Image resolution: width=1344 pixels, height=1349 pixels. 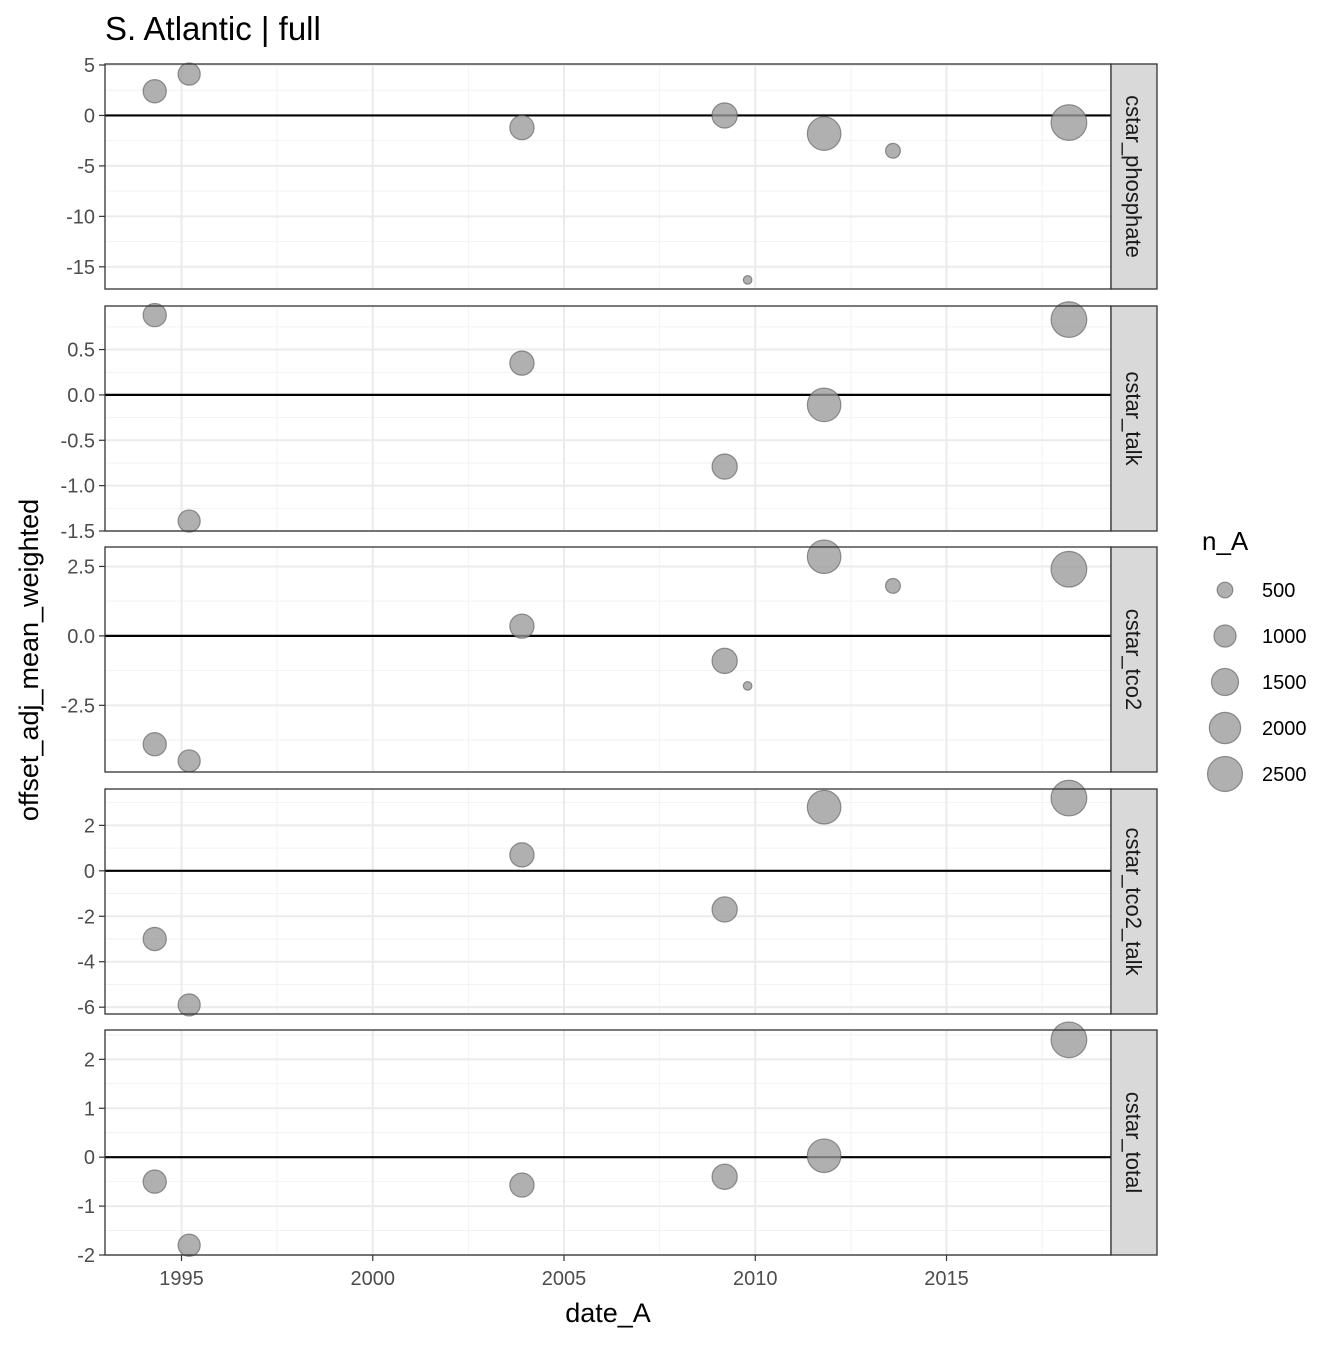 I want to click on panel-cstar_phosphate: 5 0 -5 -10 -15 cstar_phosphate, so click(x=612, y=172).